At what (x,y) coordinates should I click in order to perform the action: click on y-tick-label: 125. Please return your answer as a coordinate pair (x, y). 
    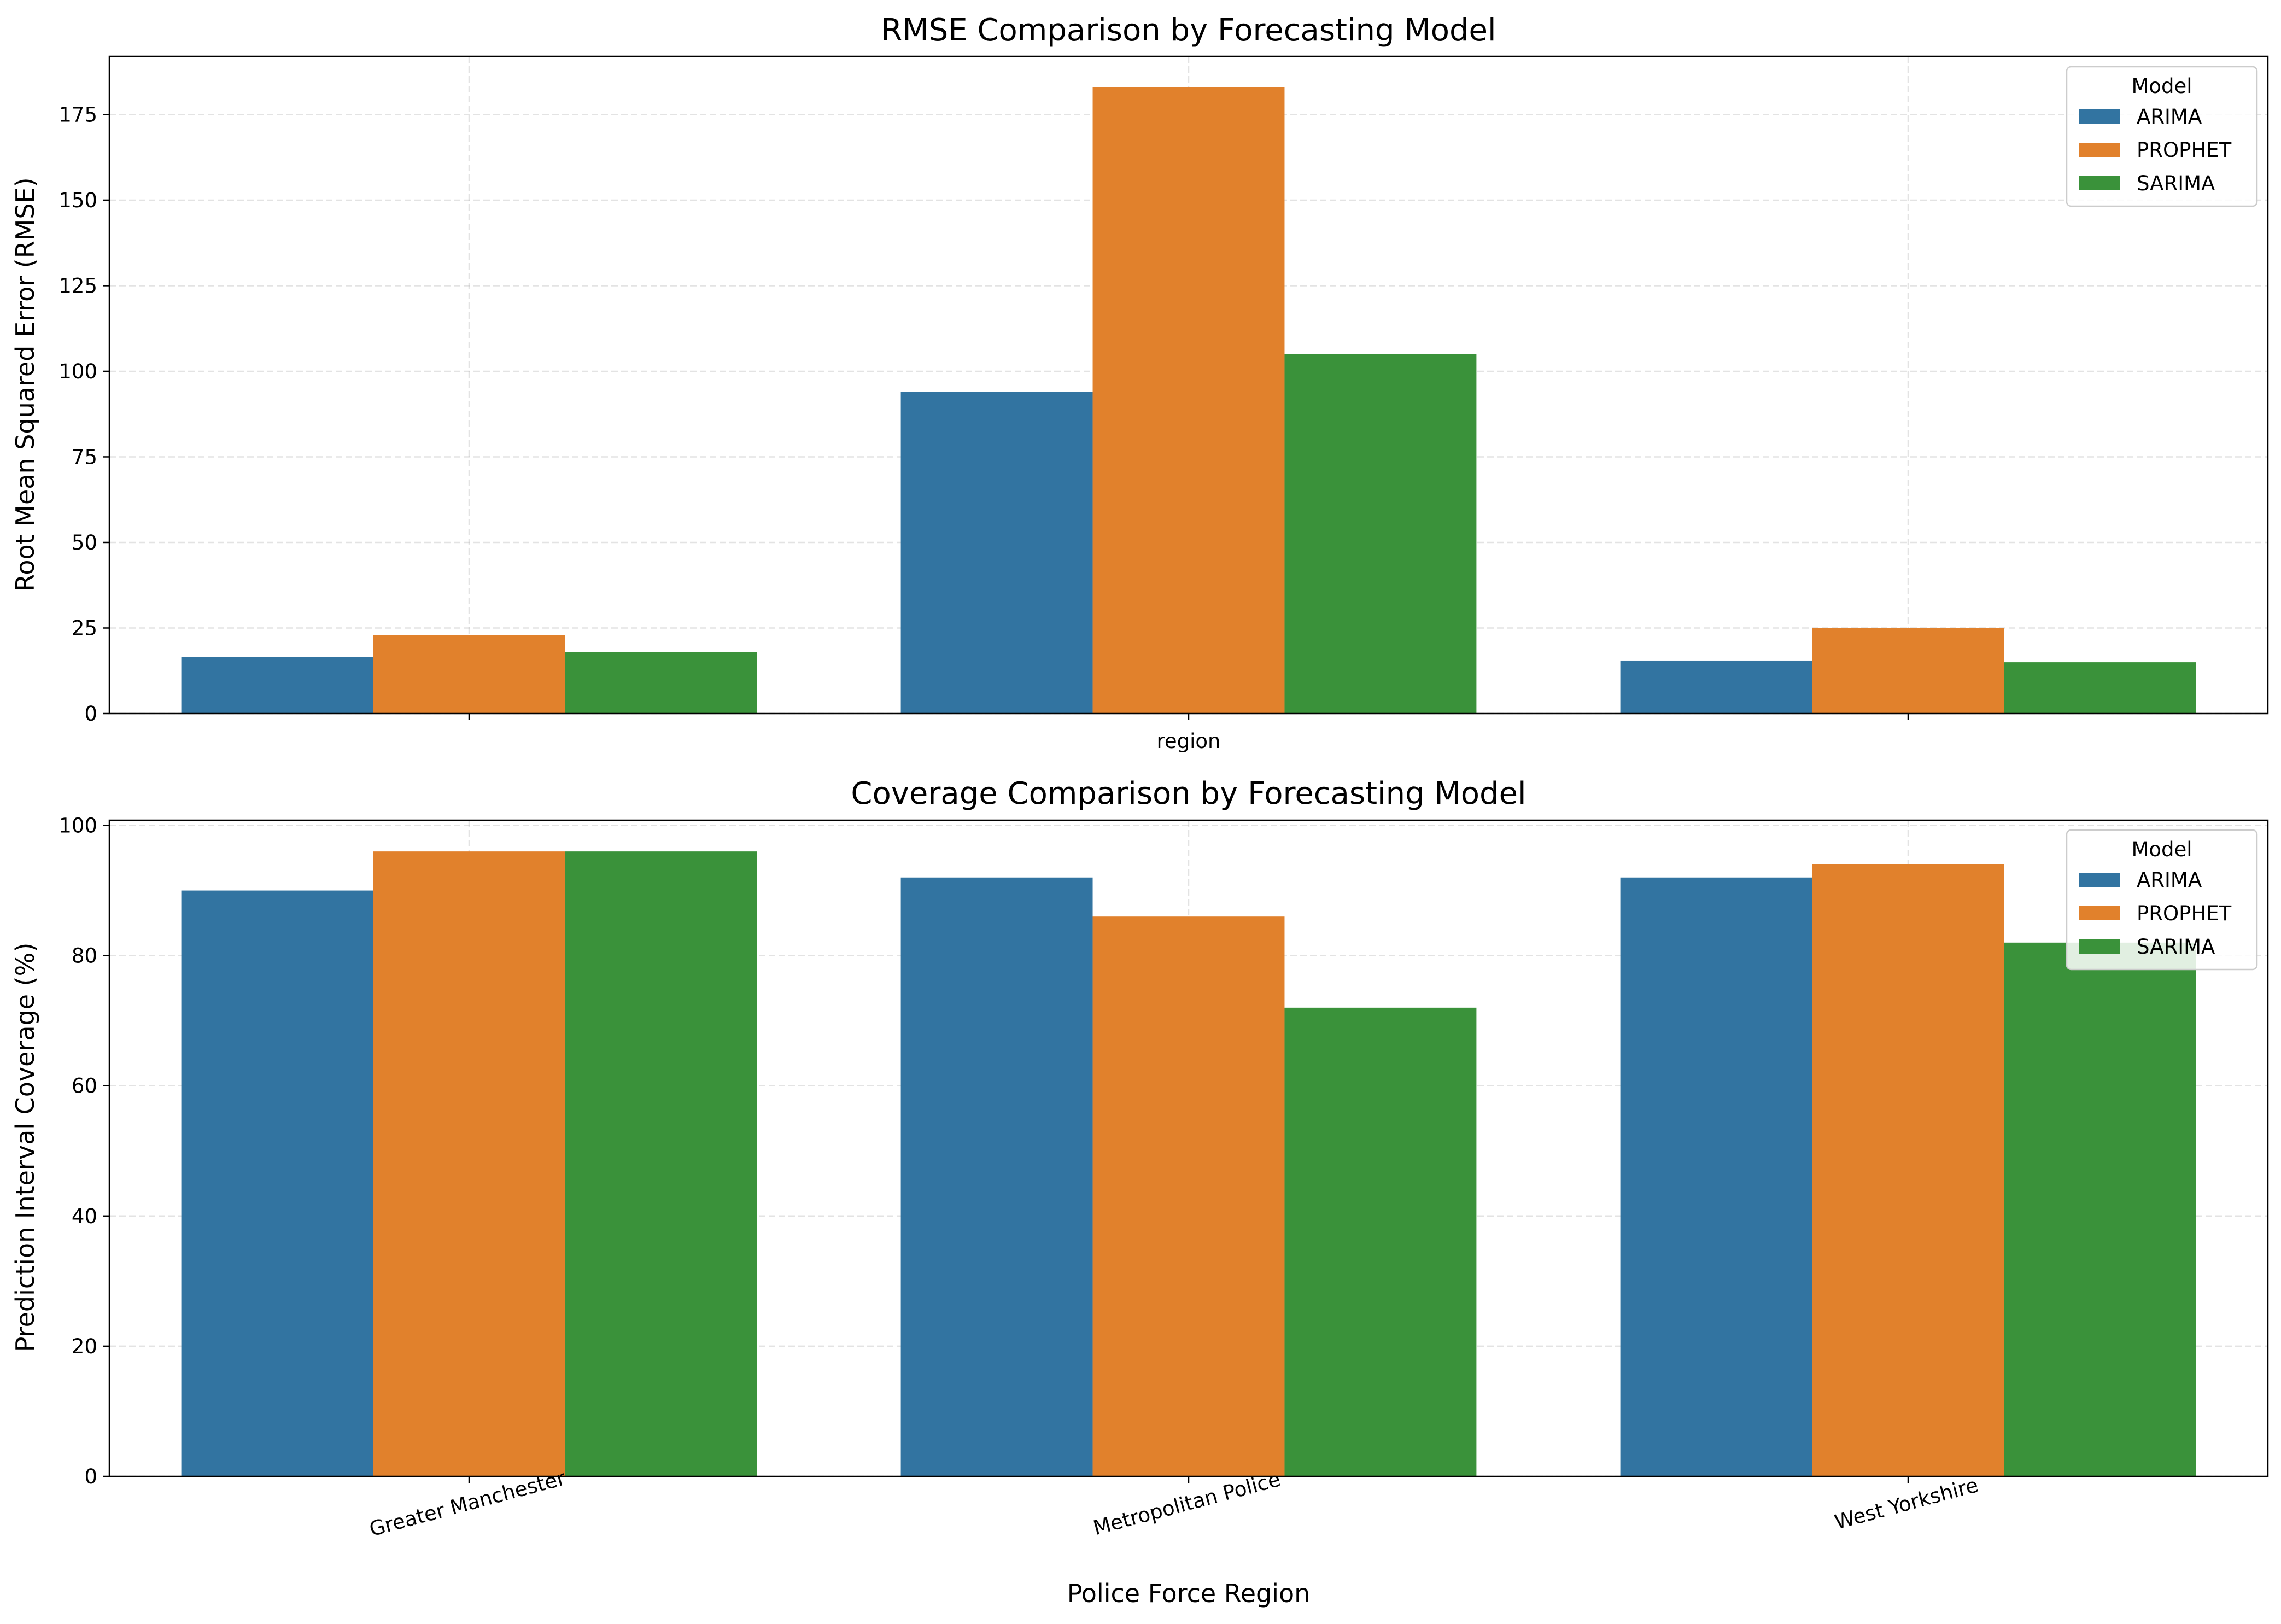
    Looking at the image, I should click on (78, 285).